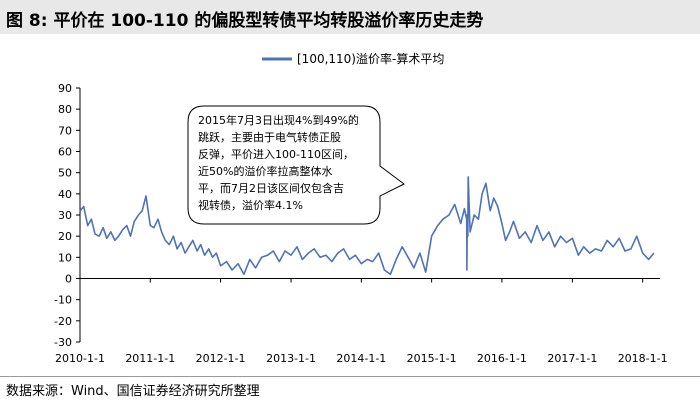 Image resolution: width=700 pixels, height=404 pixels. What do you see at coordinates (350, 376) in the screenshot?
I see `divider` at bounding box center [350, 376].